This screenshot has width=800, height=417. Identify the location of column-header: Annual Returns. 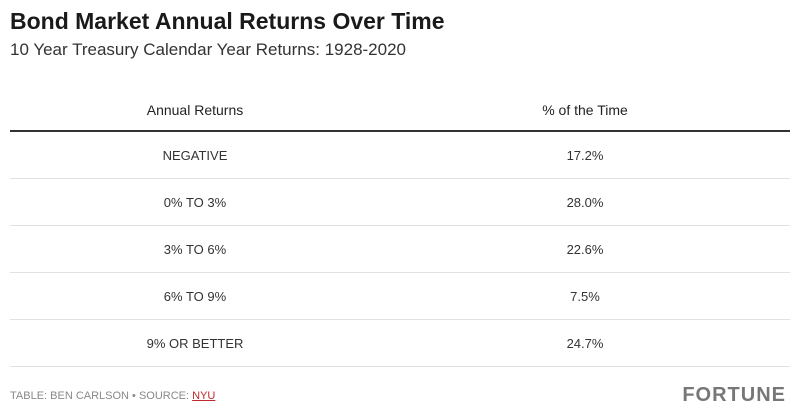
(195, 110).